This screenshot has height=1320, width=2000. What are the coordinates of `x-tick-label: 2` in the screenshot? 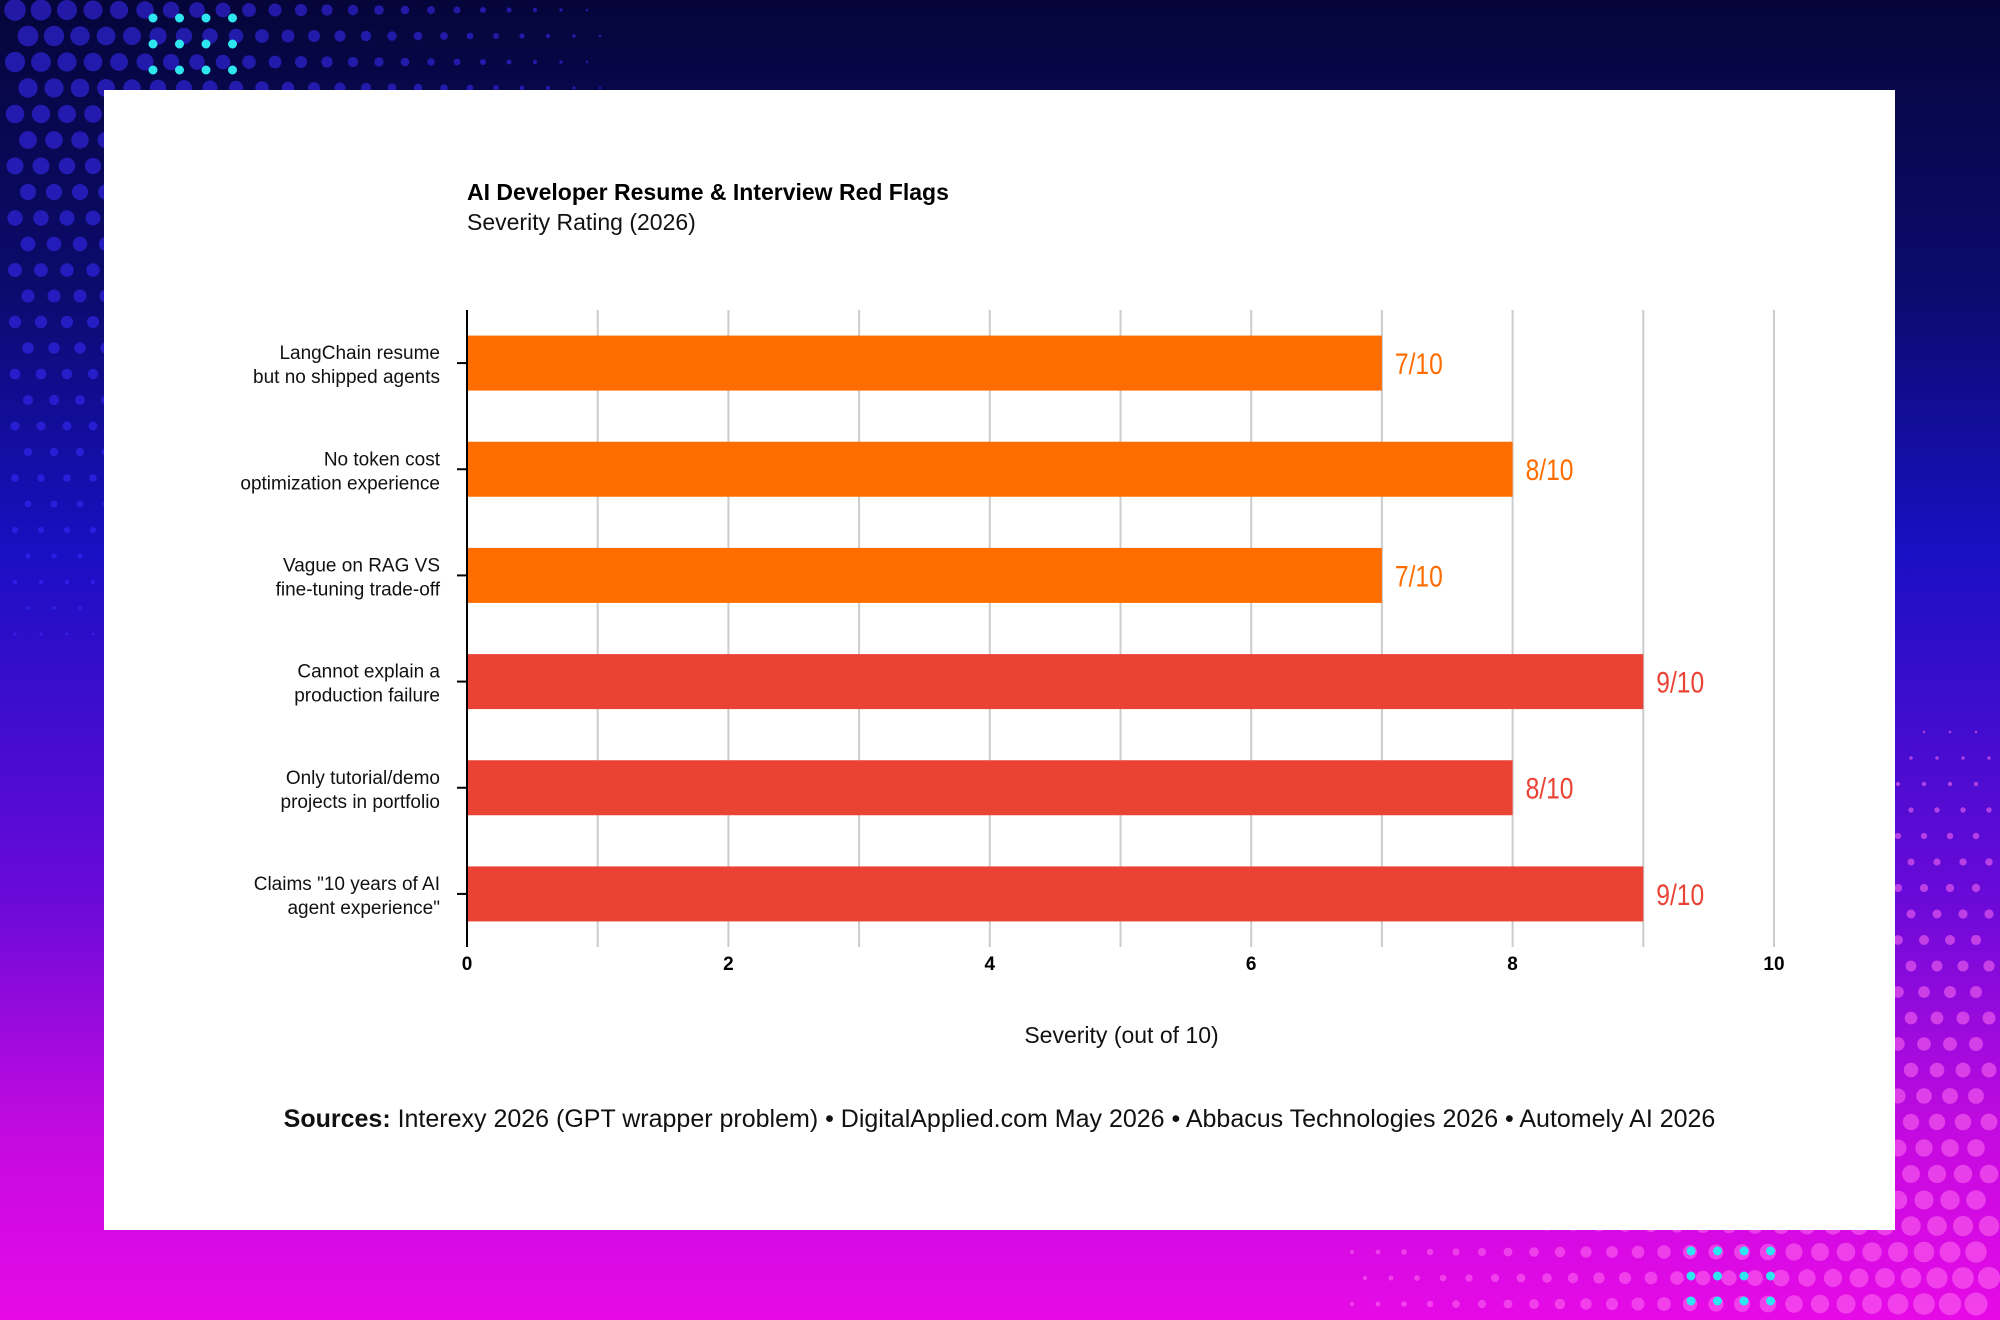 It's located at (728, 964).